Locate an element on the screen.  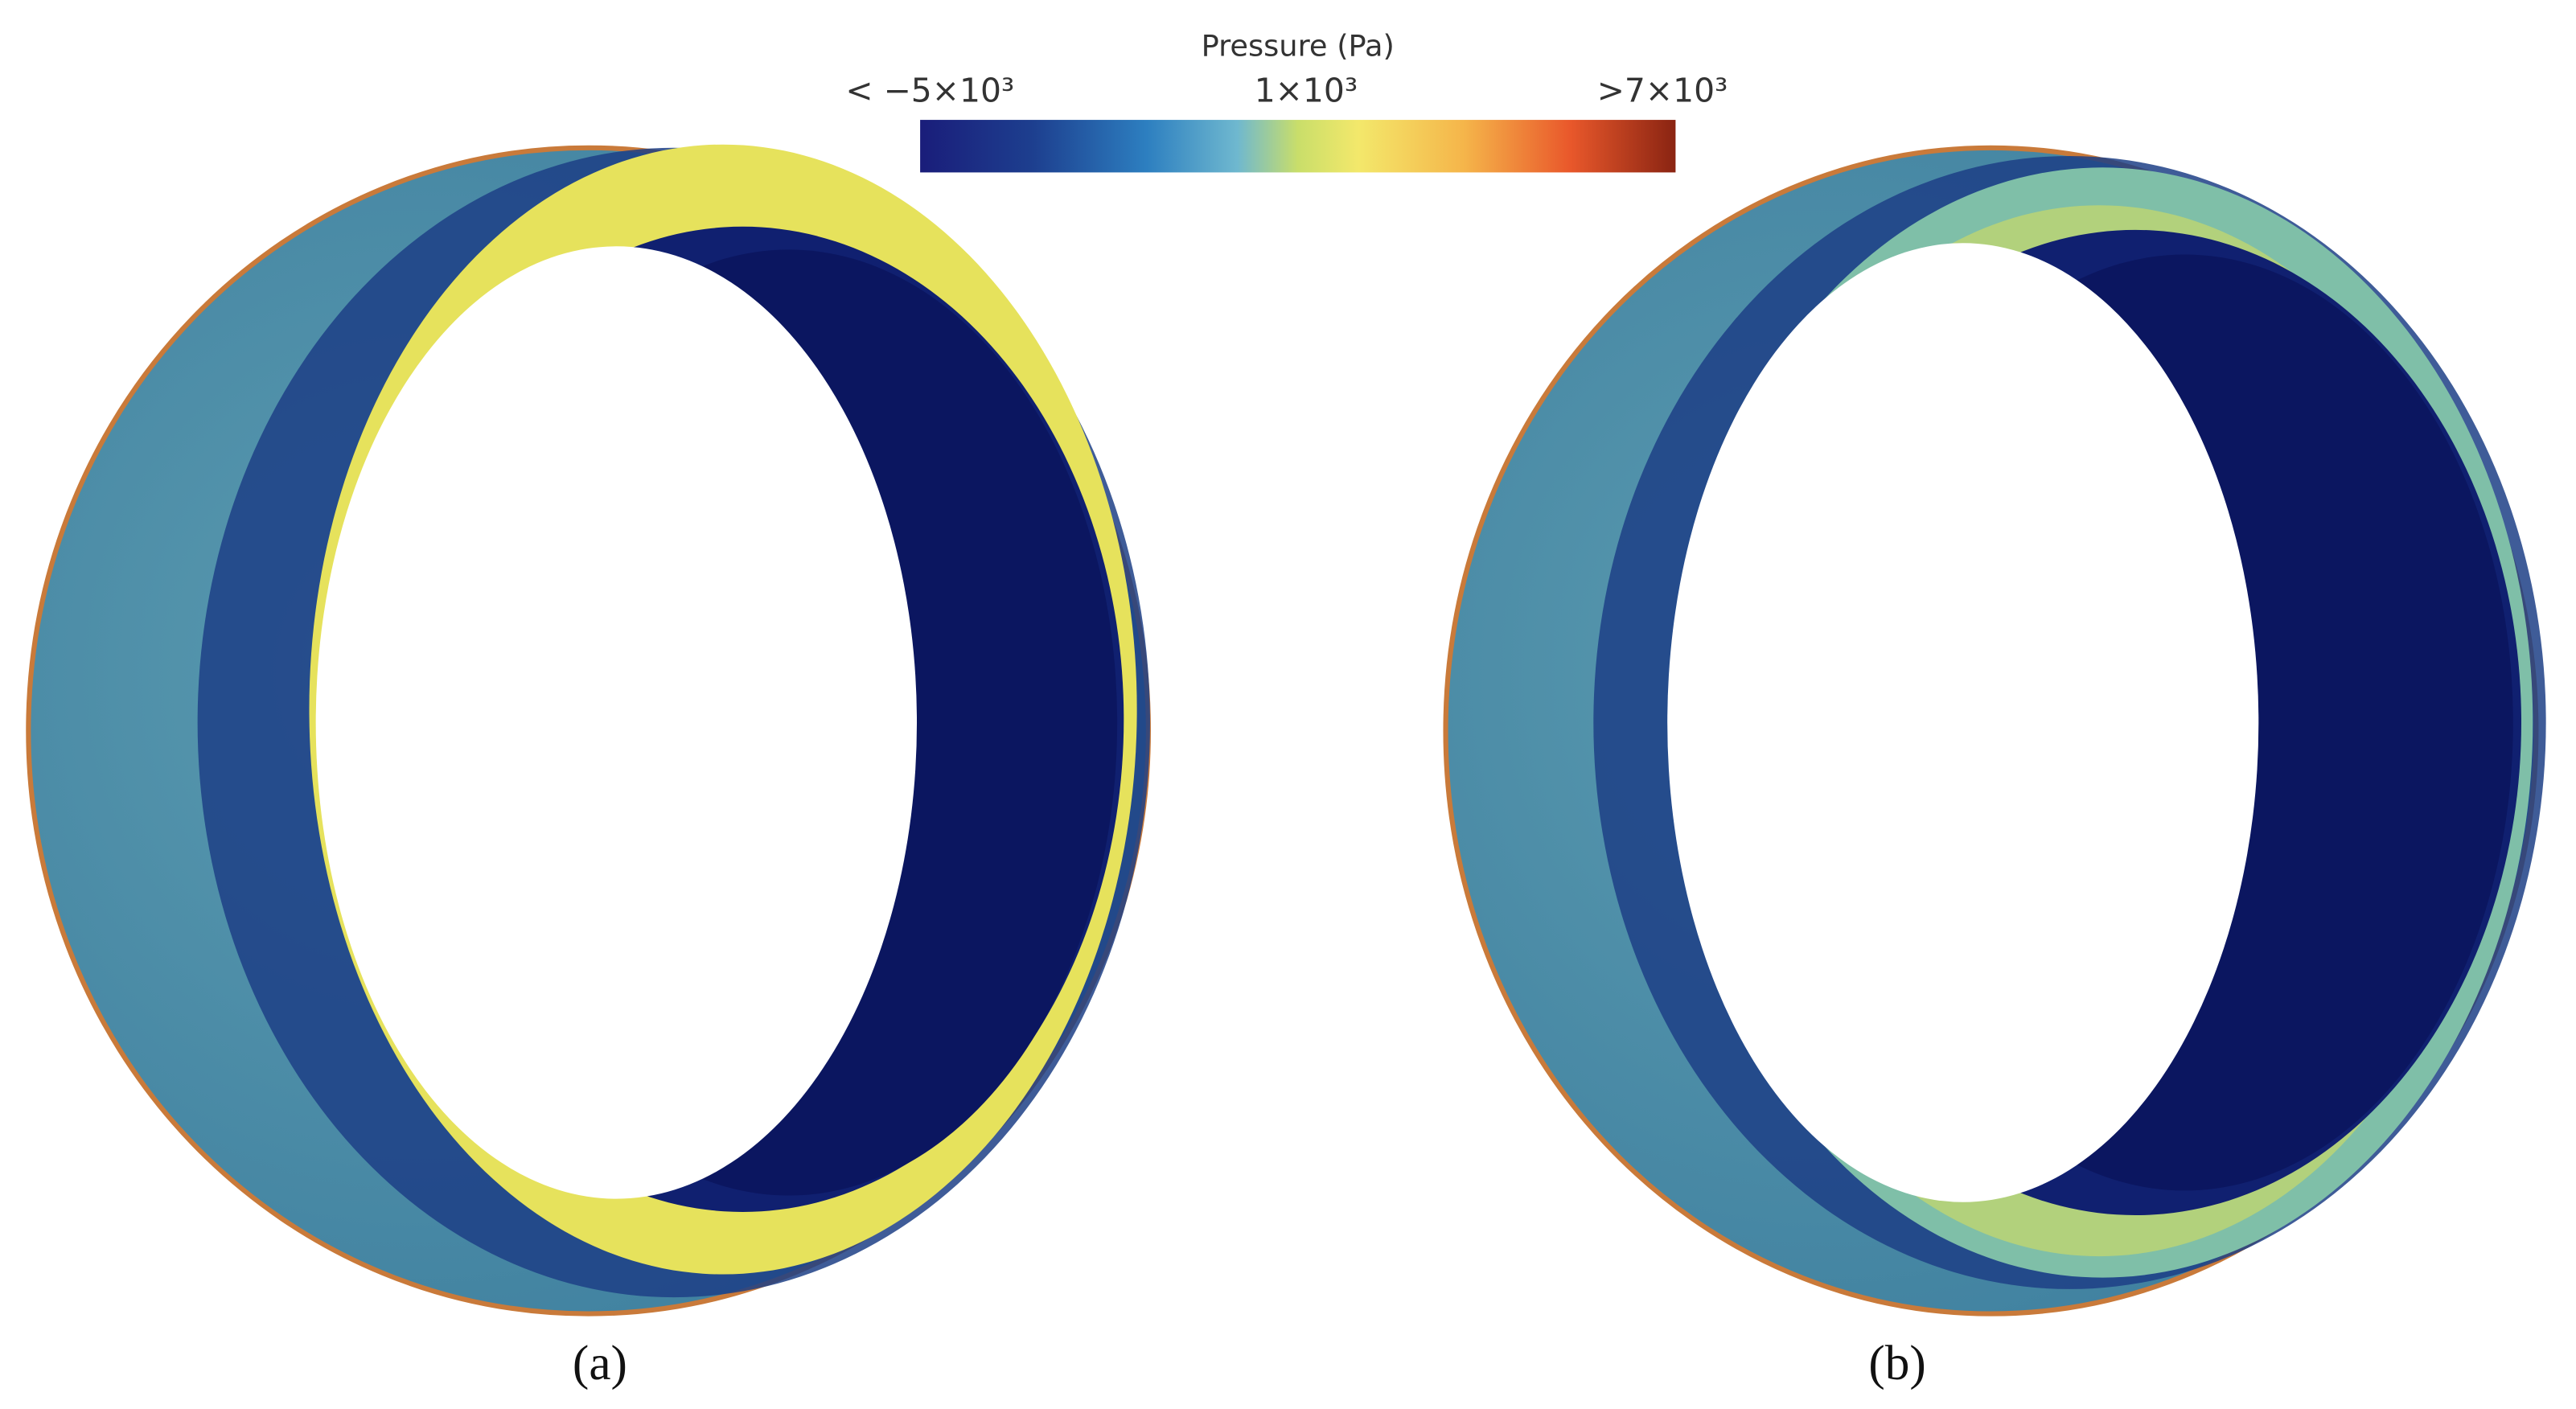
colorbar: Pressure (Pa) < −5×10³ 1×10³ >7×10³ is located at coordinates (1286, 100).